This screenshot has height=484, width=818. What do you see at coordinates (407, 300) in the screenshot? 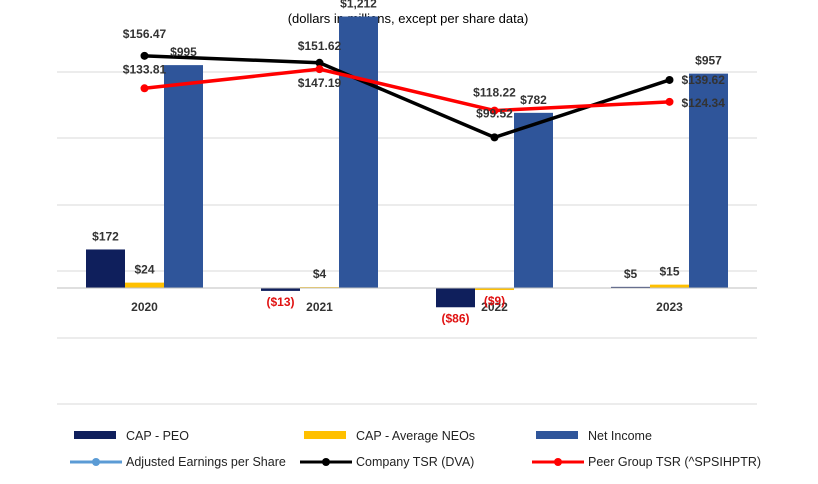
I see `x-axis: 2020 2021 2022 2023` at bounding box center [407, 300].